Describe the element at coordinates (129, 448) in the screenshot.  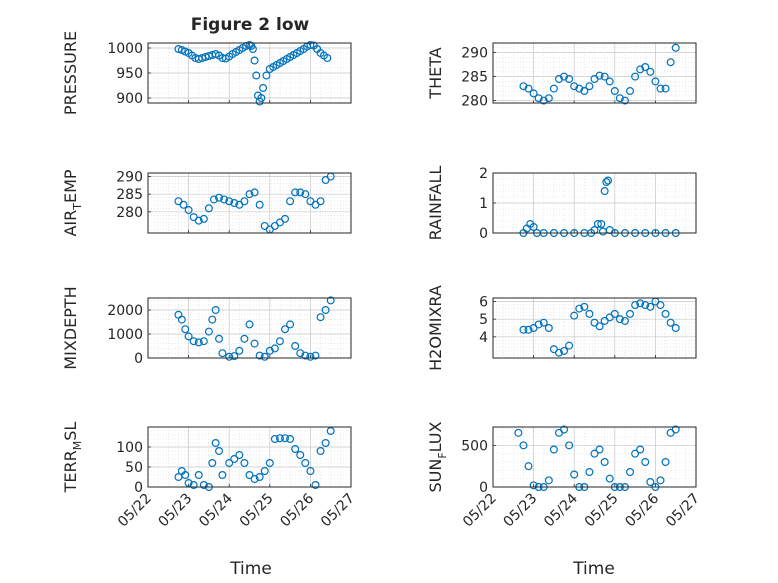
I see `y-tick-label: 100` at that location.